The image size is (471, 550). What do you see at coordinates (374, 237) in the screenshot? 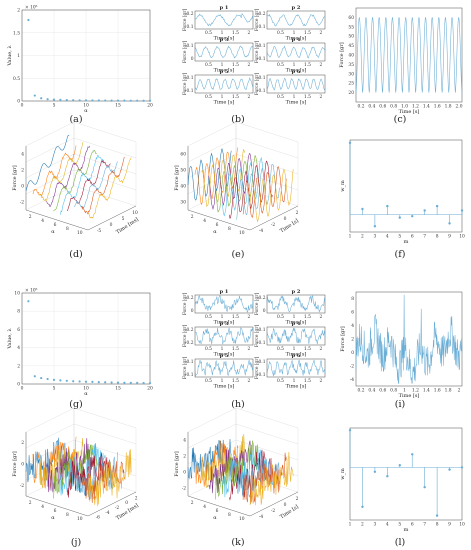
I see `x-tick-label: 3` at bounding box center [374, 237].